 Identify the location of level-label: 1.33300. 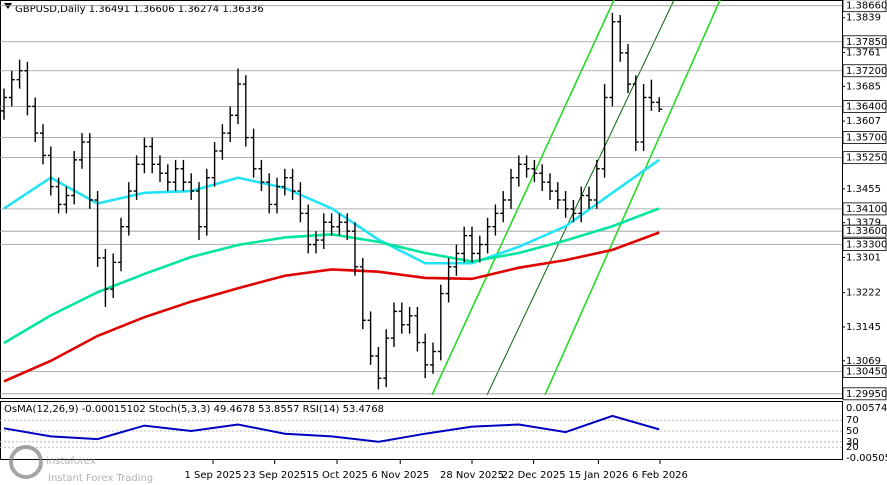
(866, 245).